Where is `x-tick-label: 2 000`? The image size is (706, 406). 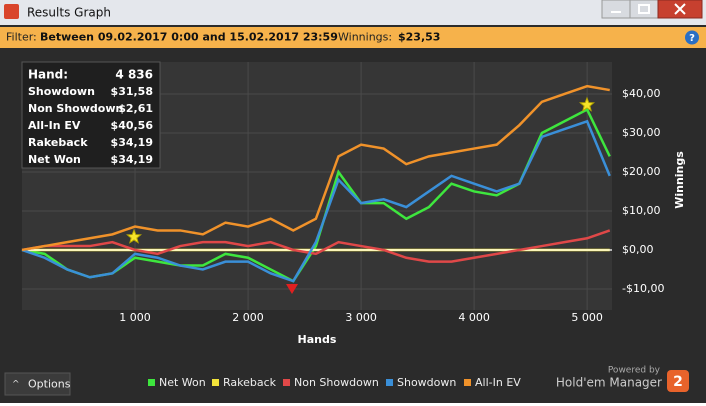
x-tick-label: 2 000 is located at coordinates (248, 317).